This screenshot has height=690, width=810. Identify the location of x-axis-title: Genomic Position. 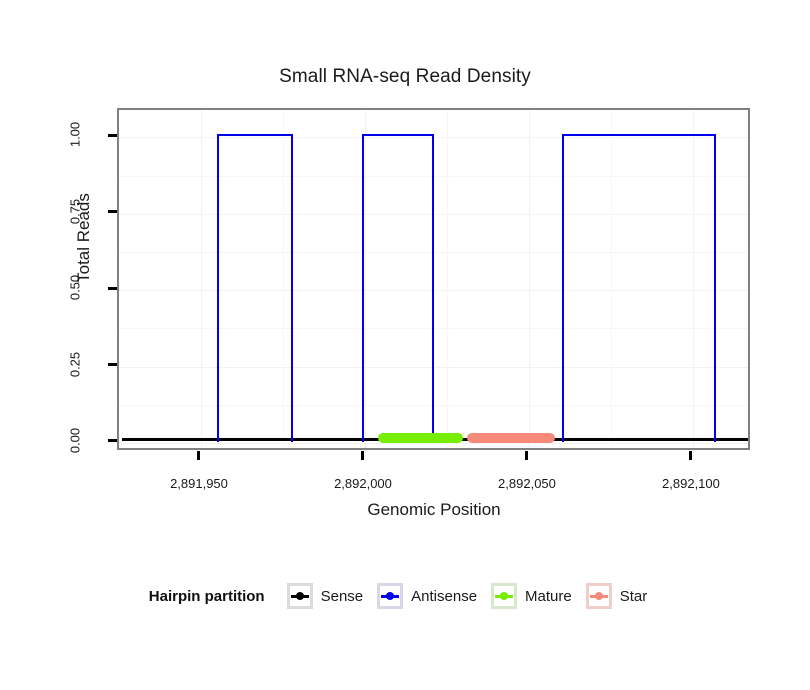
(434, 509).